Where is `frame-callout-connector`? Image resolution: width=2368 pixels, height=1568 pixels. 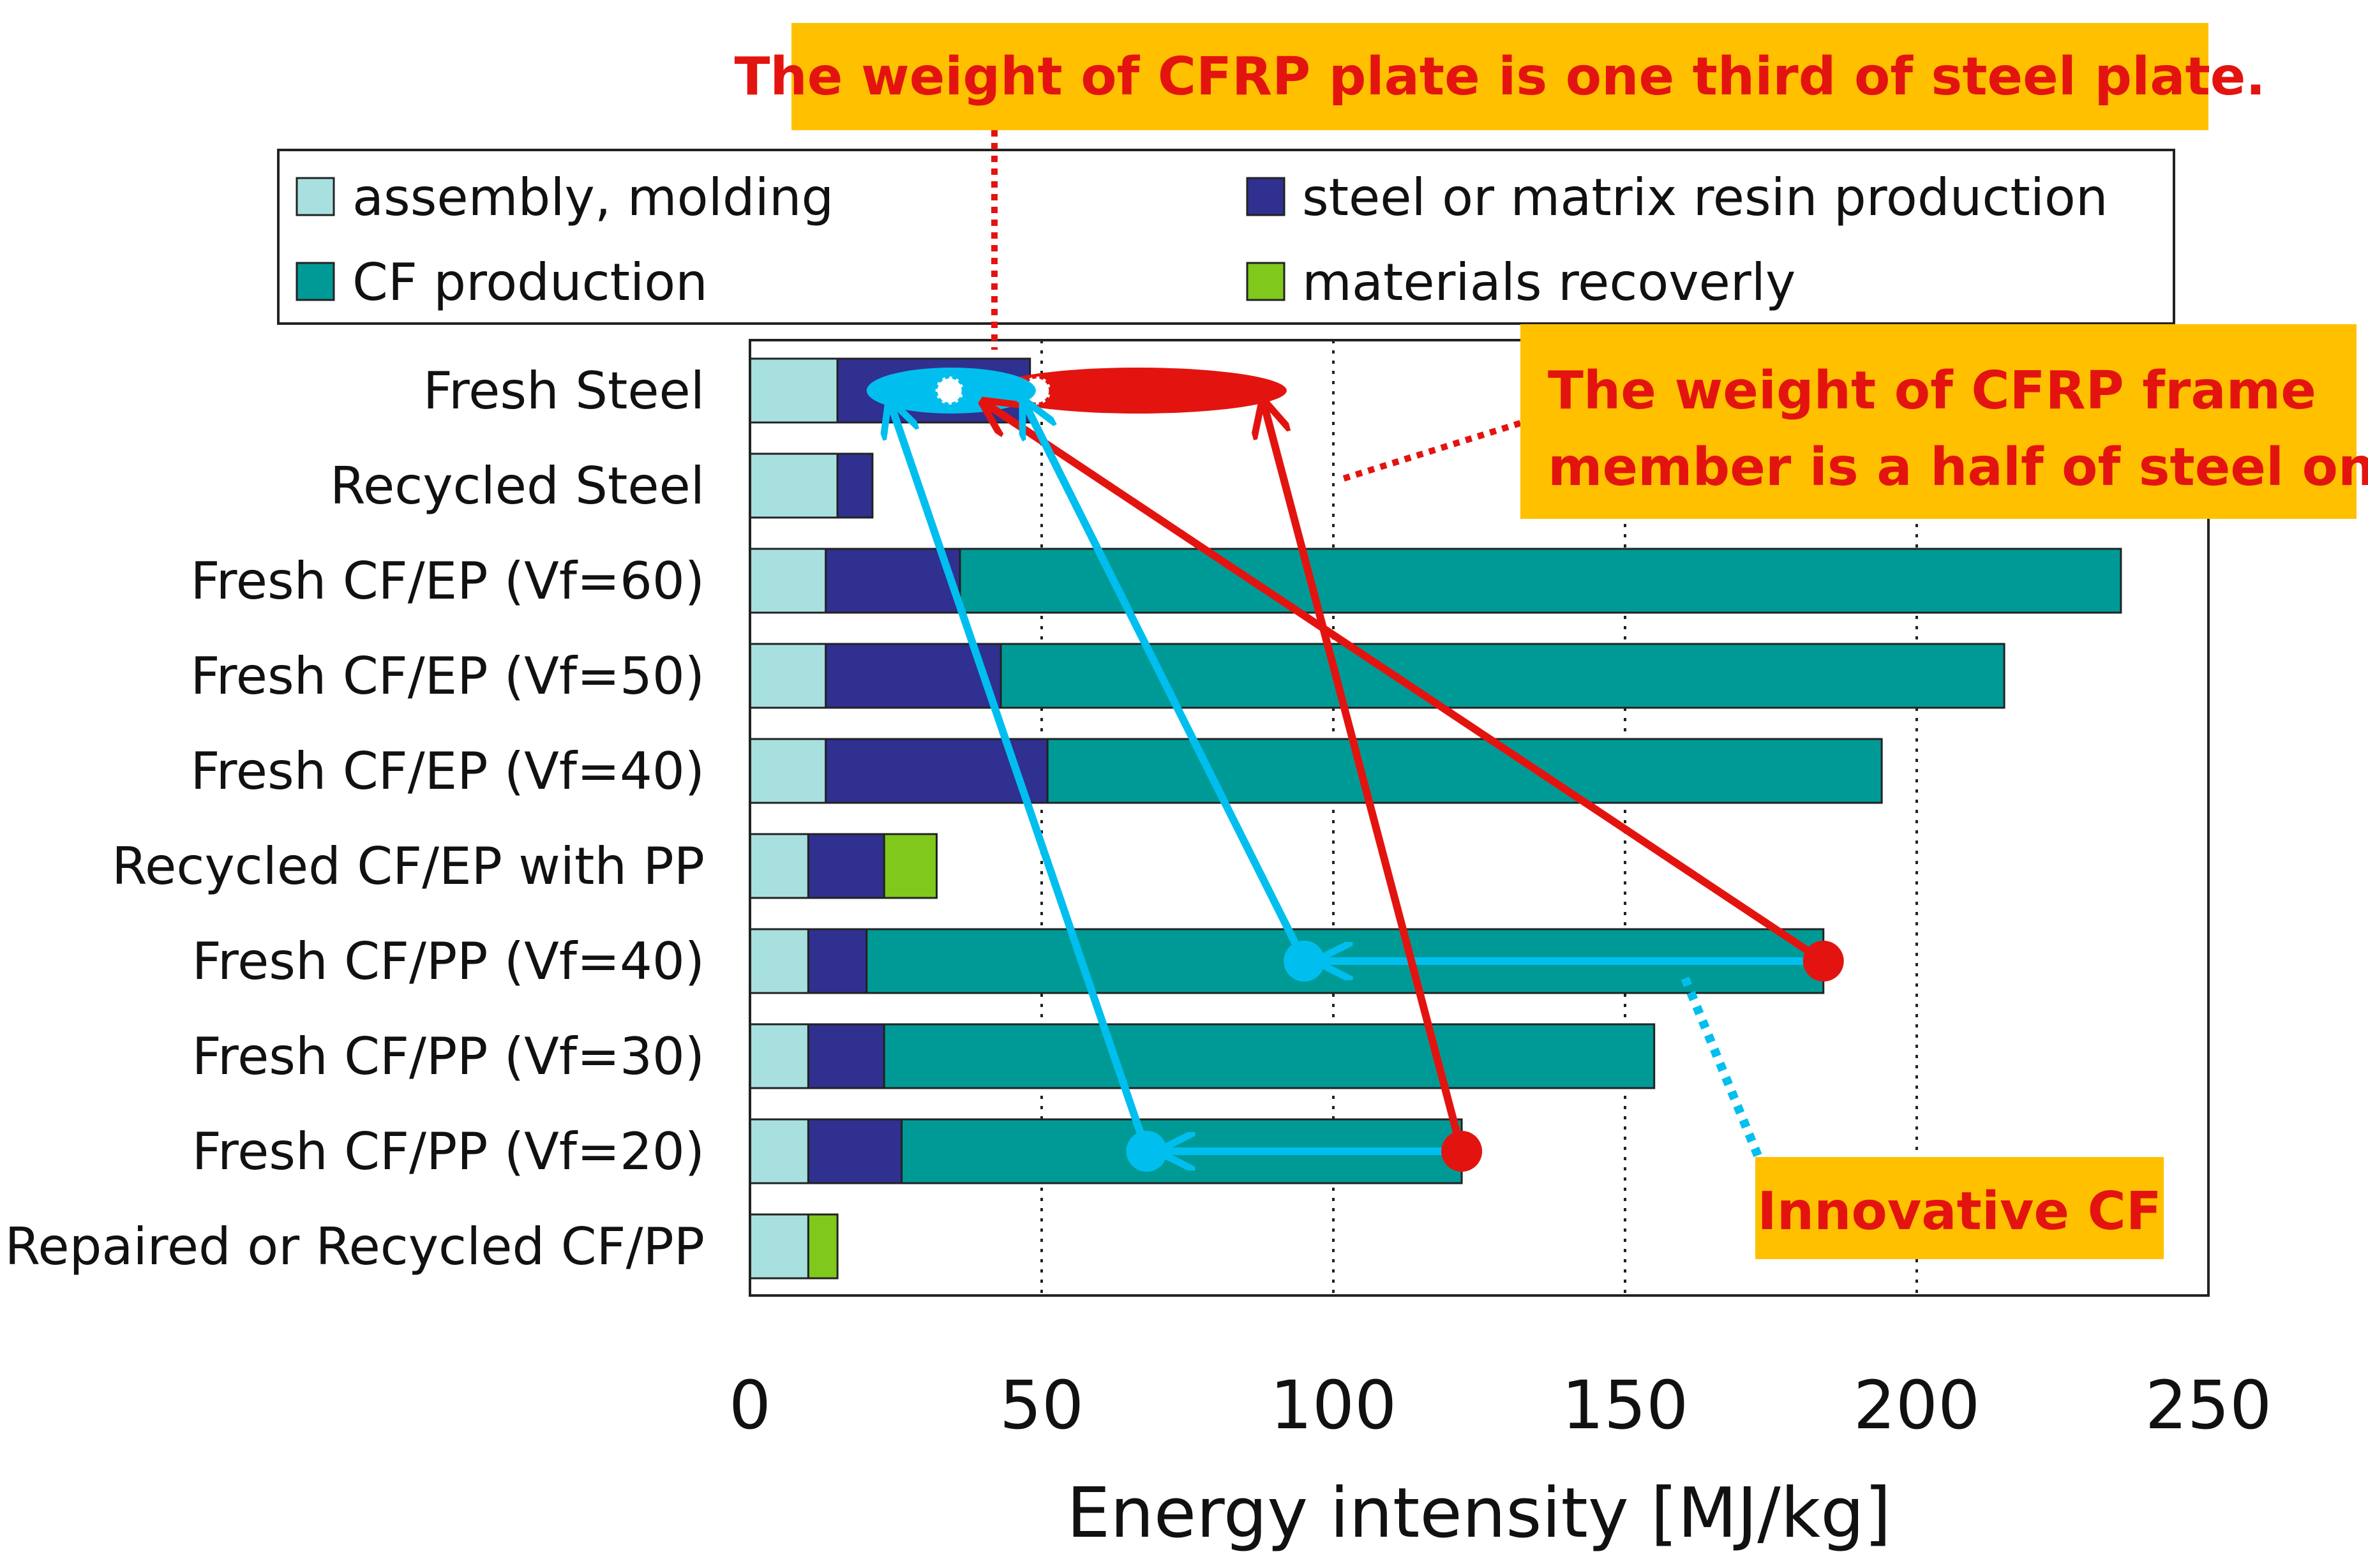
frame-callout-connector is located at coordinates (1430, 451).